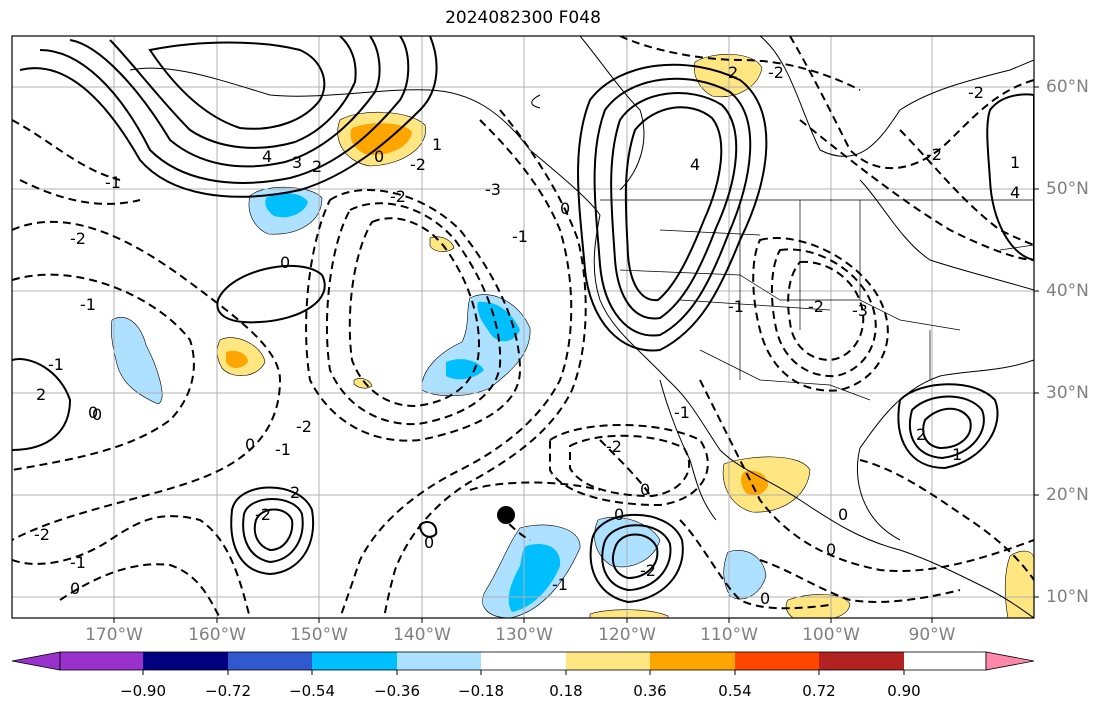 The image size is (1105, 712). I want to click on colorbar-tick-label: −0.54, so click(312, 691).